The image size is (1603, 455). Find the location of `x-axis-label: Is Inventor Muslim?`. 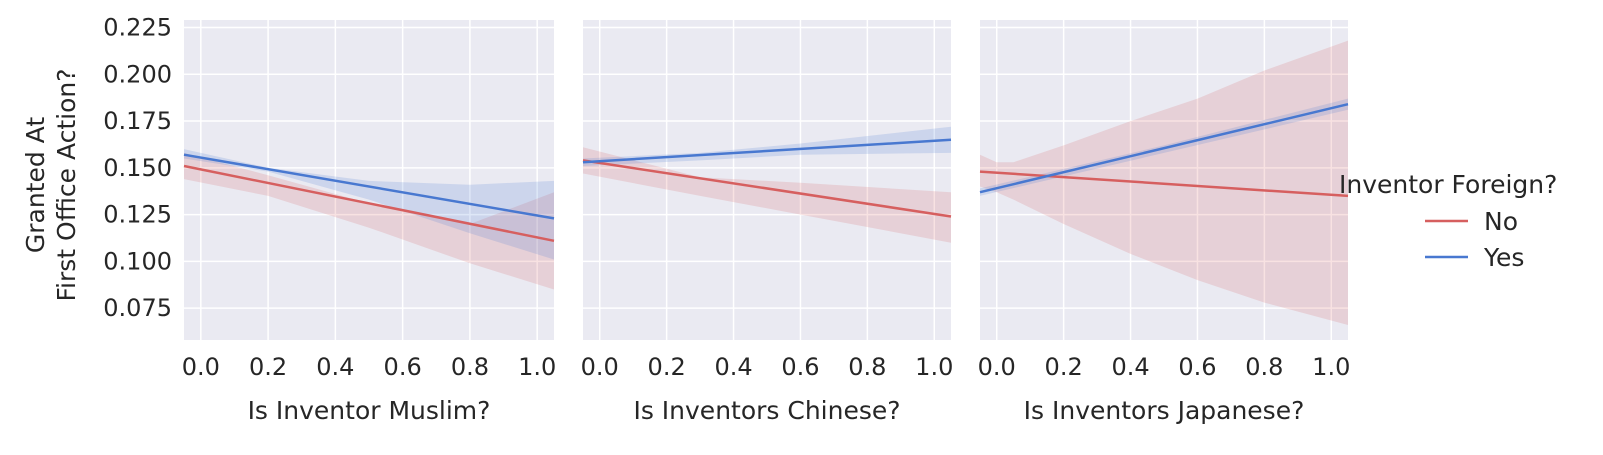

x-axis-label: Is Inventor Muslim? is located at coordinates (369, 410).